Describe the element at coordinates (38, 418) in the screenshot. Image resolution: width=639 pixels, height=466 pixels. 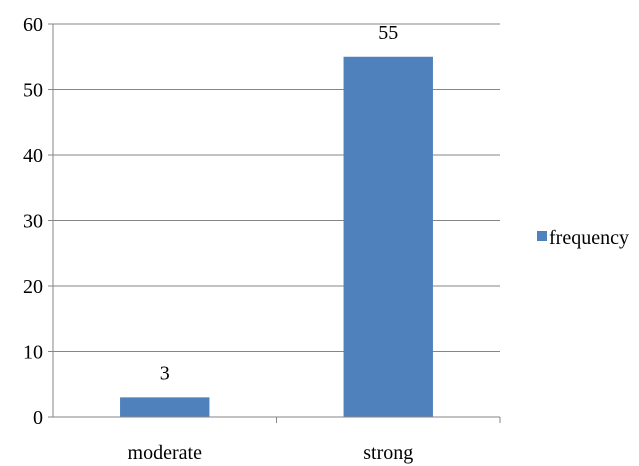
I see `y-tick-label: 0` at that location.